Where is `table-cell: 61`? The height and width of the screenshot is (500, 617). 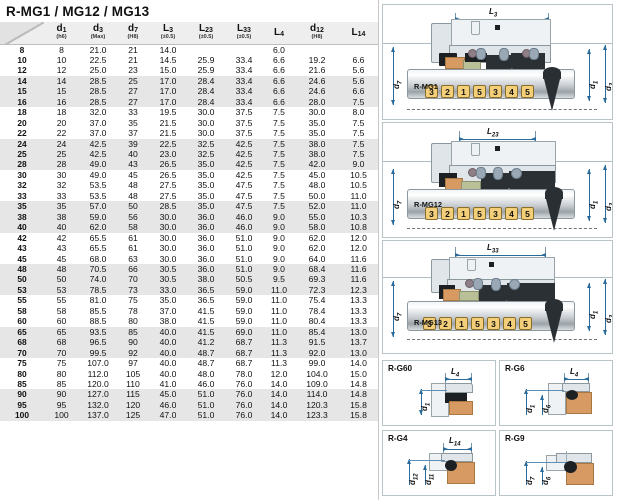 table-cell: 61 is located at coordinates (133, 238).